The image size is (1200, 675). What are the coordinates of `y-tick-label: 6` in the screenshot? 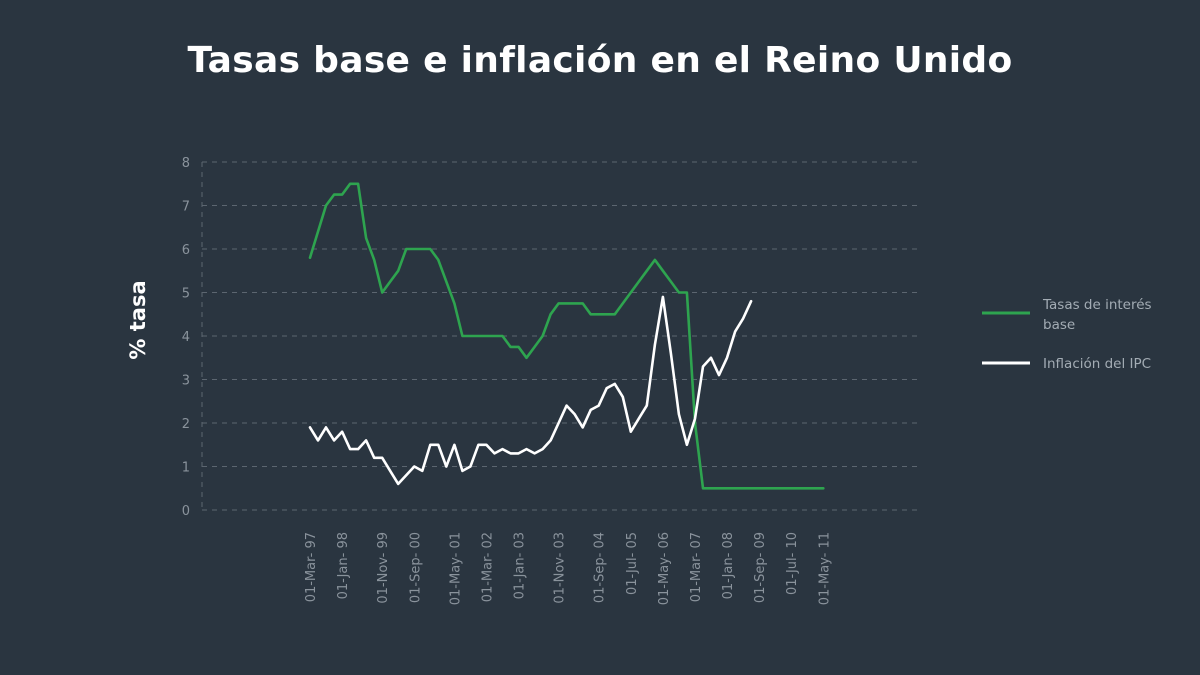 It's located at (186, 250).